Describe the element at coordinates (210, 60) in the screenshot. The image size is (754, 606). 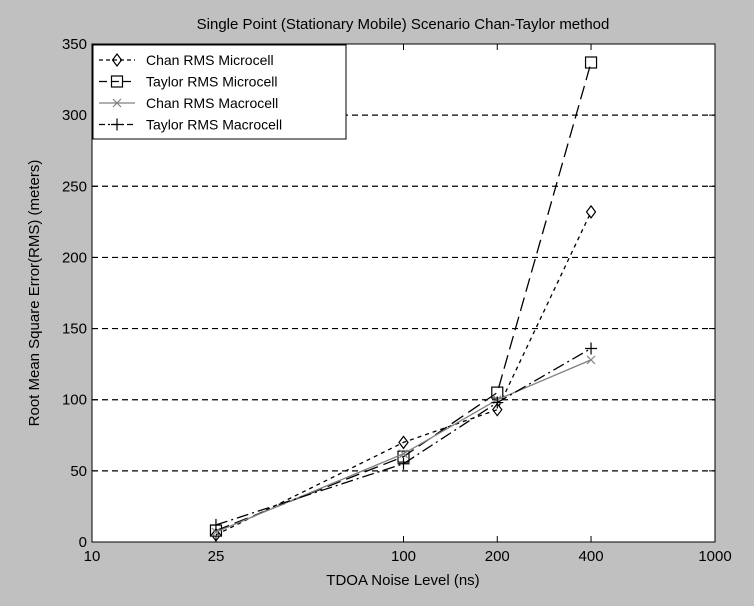
I see `legend-label: Chan RMS Microcell` at that location.